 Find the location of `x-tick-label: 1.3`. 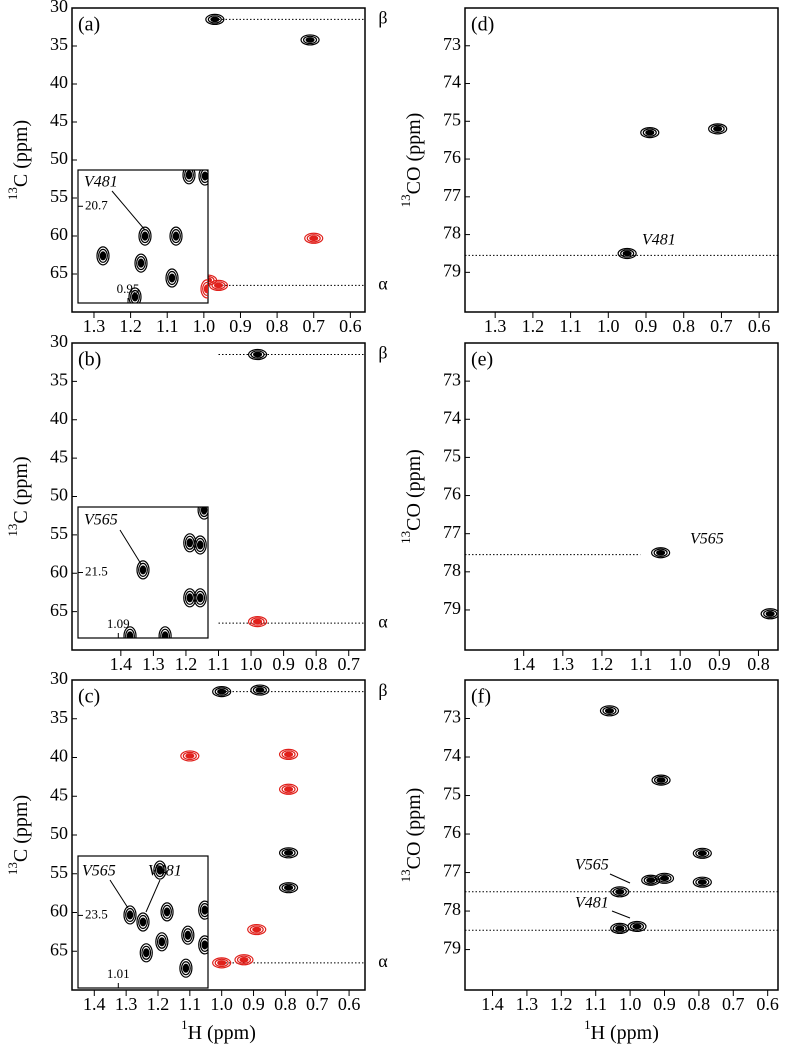

x-tick-label: 1.3 is located at coordinates (94, 326).